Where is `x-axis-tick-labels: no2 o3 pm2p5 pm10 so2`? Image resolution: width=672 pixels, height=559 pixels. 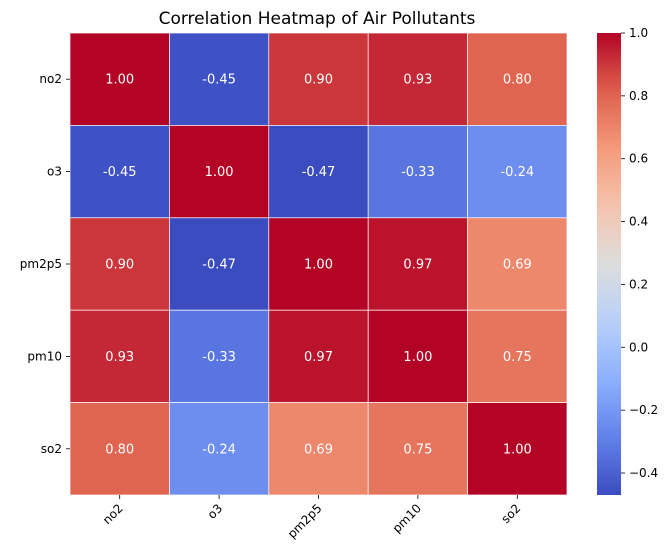 x-axis-tick-labels: no2 o3 pm2p5 pm10 so2 is located at coordinates (311, 518).